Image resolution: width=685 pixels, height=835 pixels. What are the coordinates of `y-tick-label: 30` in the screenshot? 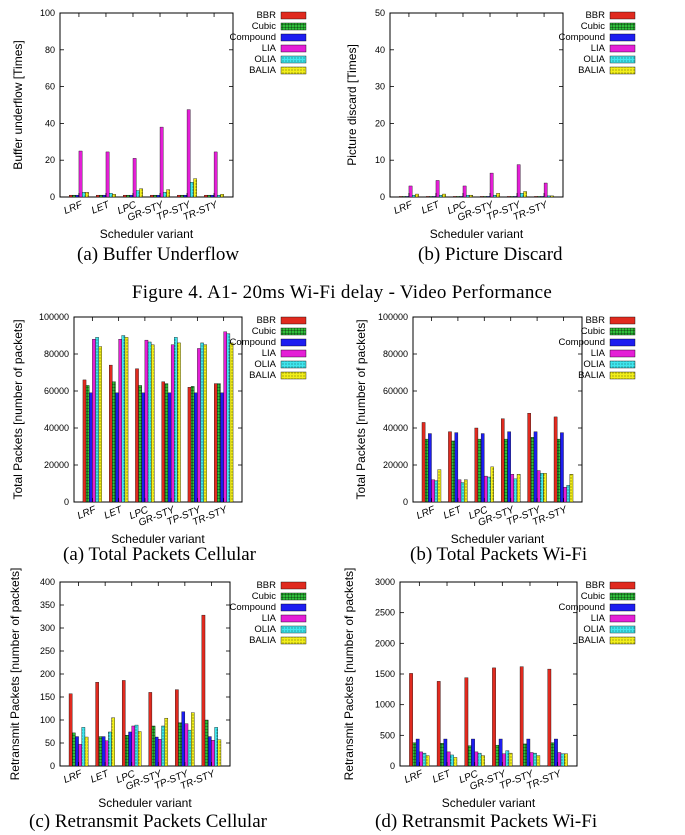 It's located at (380, 87).